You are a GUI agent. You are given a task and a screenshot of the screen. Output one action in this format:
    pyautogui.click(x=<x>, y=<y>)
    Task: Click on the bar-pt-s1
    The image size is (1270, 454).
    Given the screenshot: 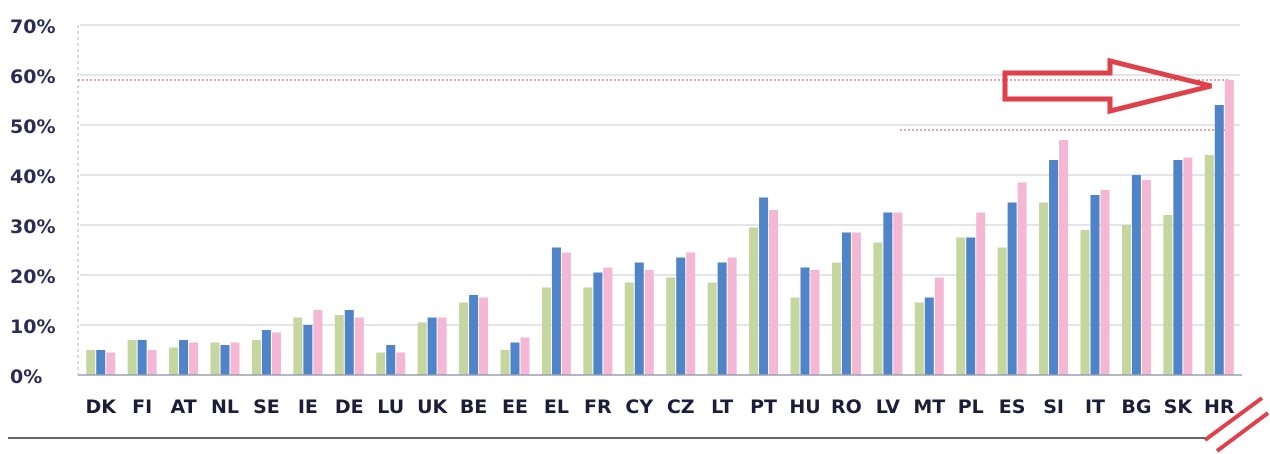 What is the action you would take?
    pyautogui.click(x=754, y=301)
    